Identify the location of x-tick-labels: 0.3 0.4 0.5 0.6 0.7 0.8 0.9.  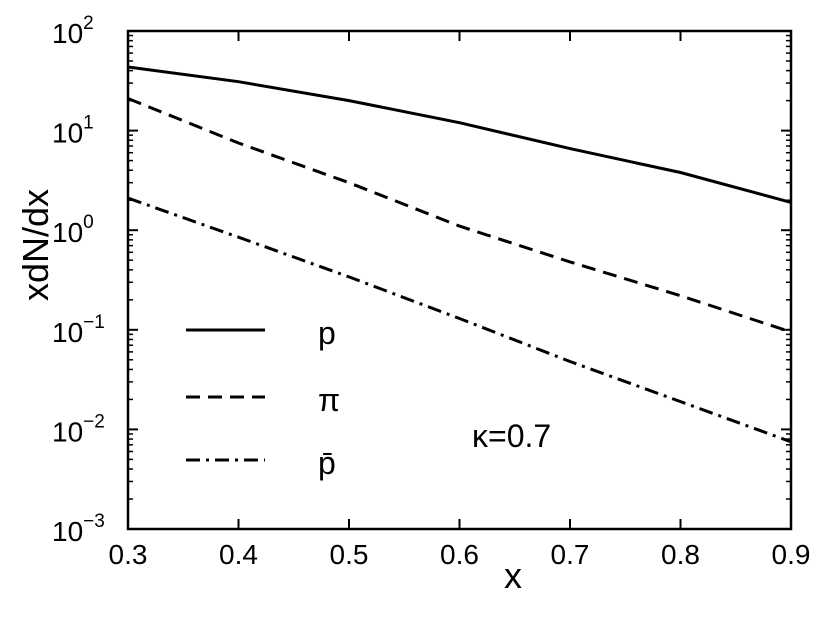
(460, 554).